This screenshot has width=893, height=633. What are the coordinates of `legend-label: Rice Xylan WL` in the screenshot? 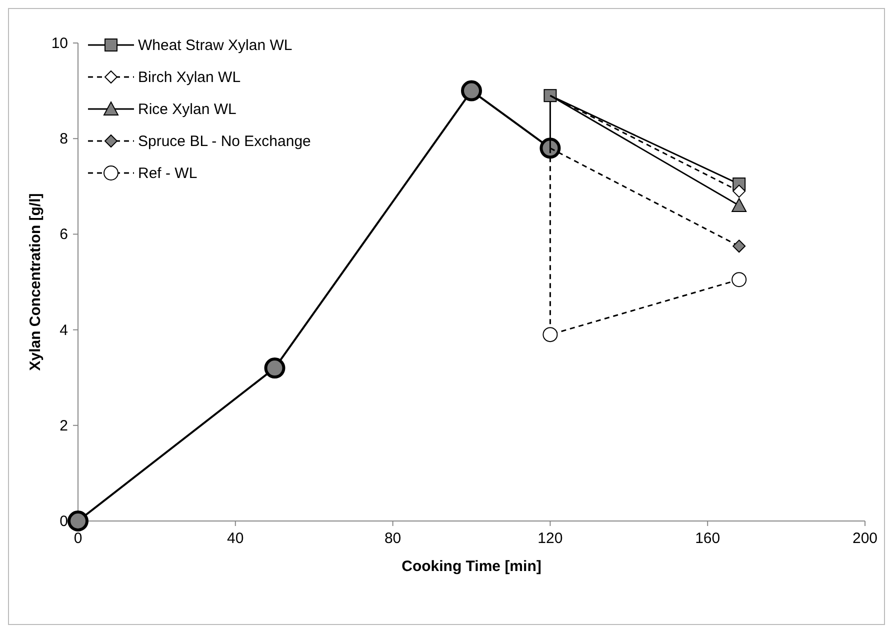 It's located at (187, 109).